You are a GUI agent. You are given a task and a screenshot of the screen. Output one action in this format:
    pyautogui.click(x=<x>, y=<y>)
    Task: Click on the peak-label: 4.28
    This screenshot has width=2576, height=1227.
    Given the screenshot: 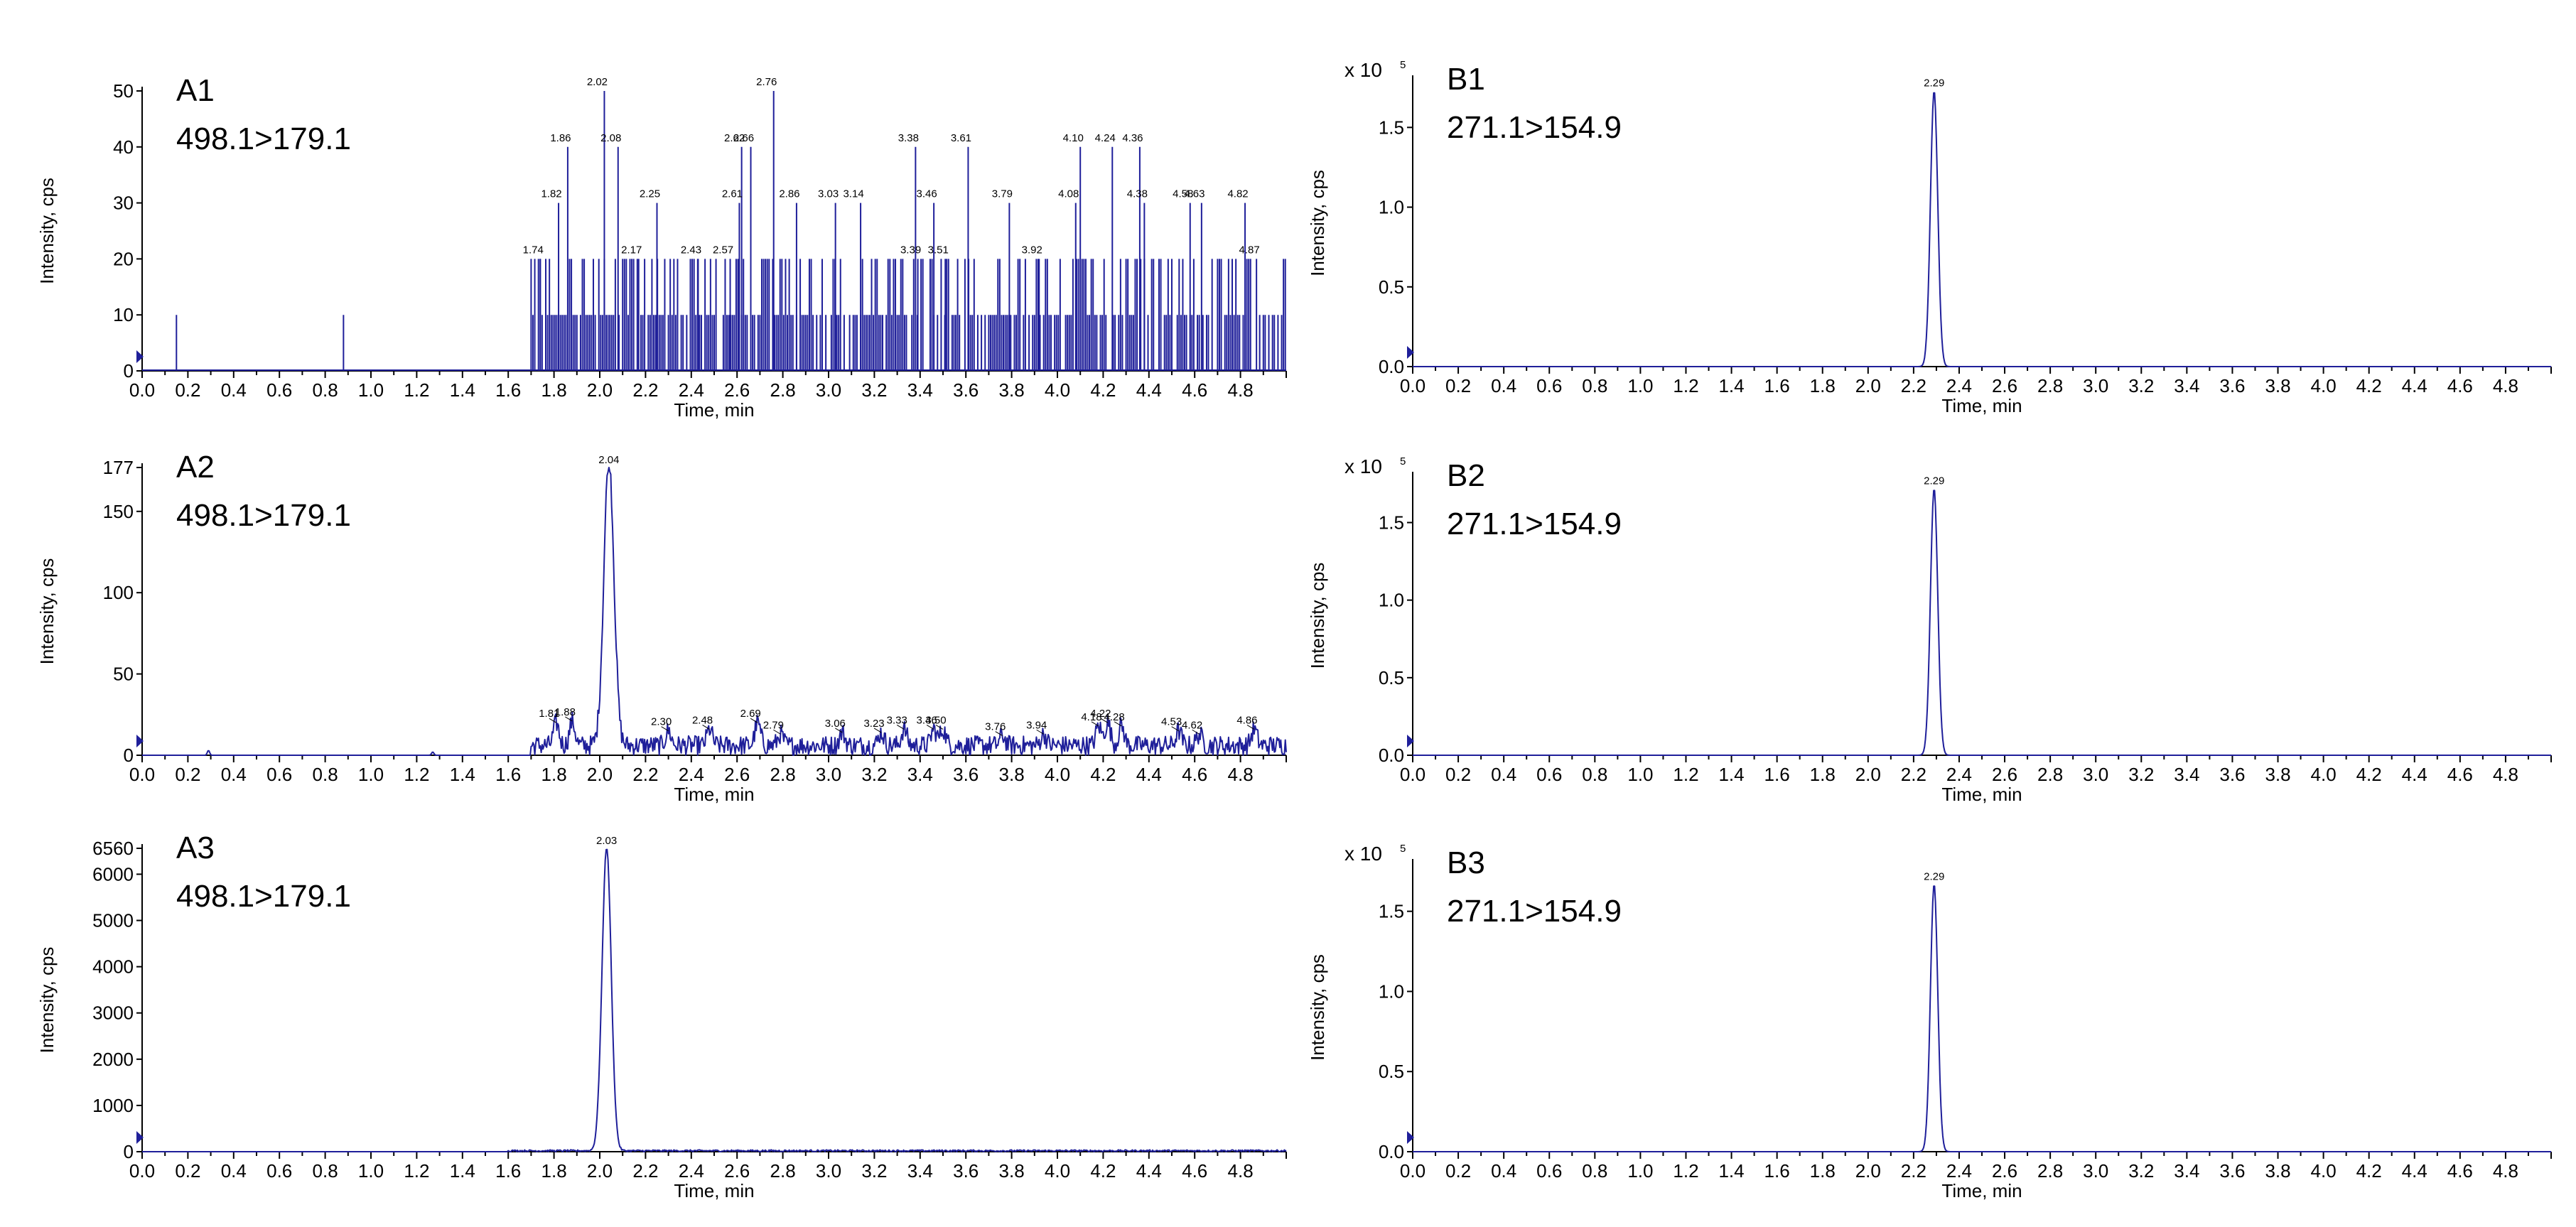 What is the action you would take?
    pyautogui.click(x=1114, y=717)
    